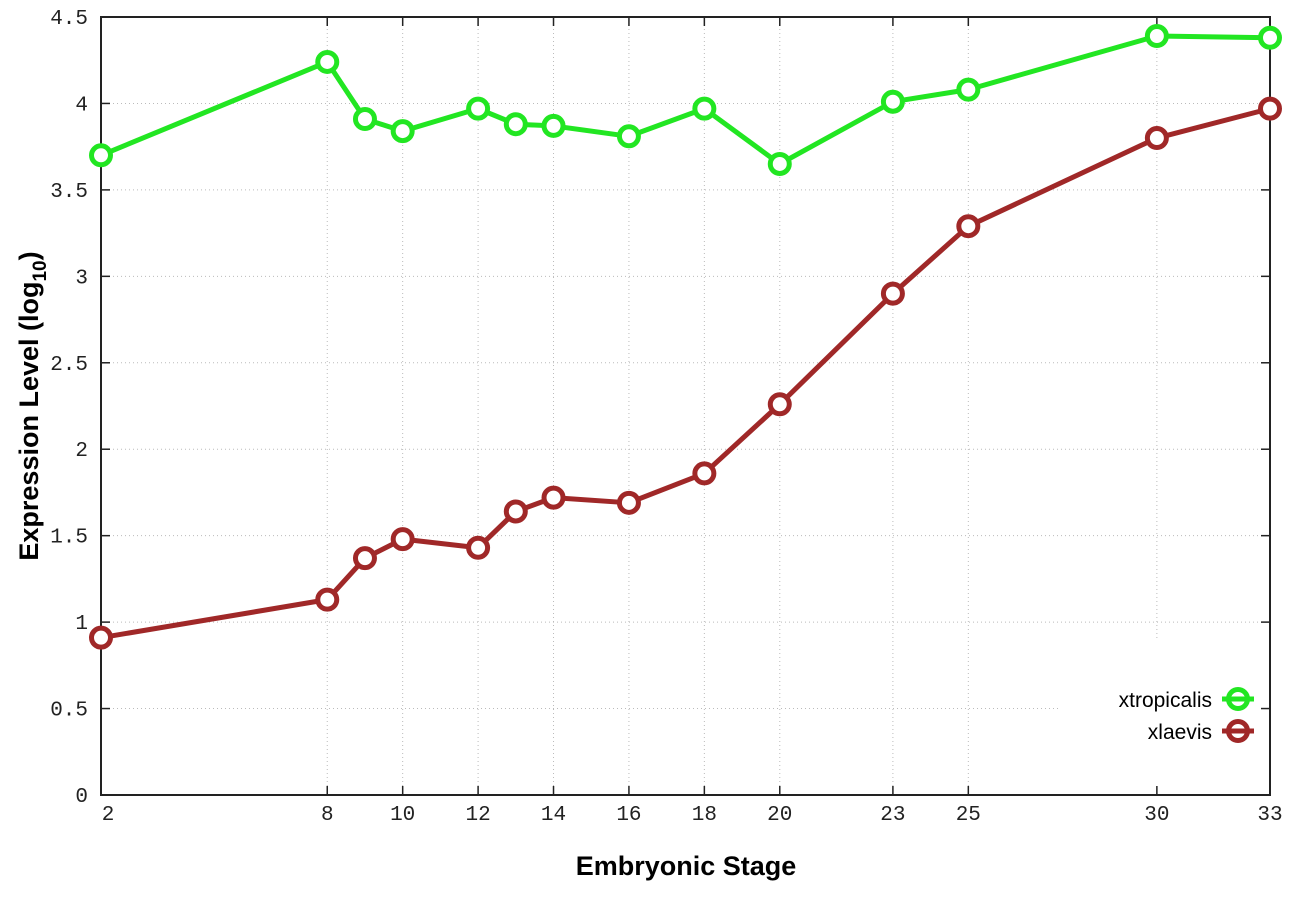  I want to click on legend-box, so click(1162, 715).